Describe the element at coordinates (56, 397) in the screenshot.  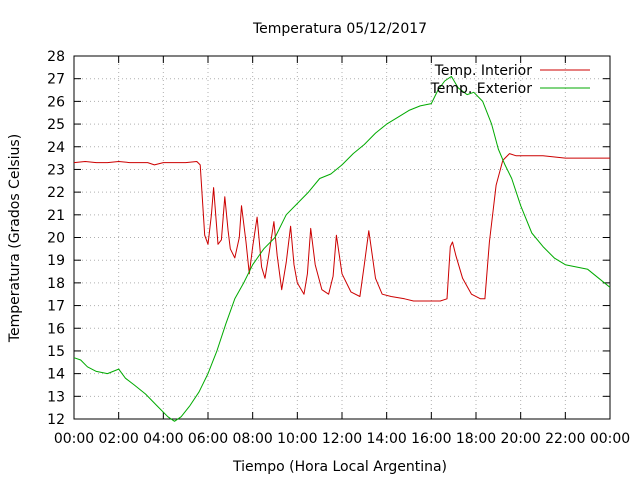
I see `y-tick-label: 13` at that location.